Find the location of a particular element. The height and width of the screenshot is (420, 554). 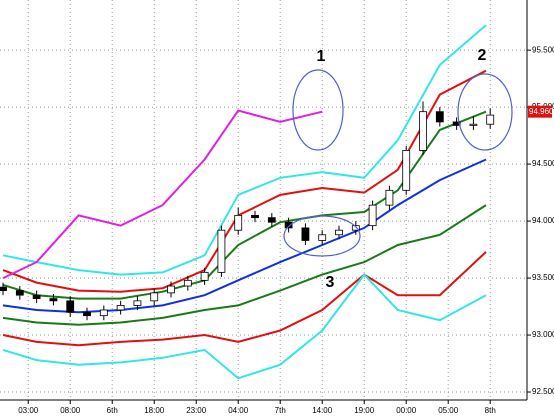

y-tick-label: 93.000 is located at coordinates (543, 334).